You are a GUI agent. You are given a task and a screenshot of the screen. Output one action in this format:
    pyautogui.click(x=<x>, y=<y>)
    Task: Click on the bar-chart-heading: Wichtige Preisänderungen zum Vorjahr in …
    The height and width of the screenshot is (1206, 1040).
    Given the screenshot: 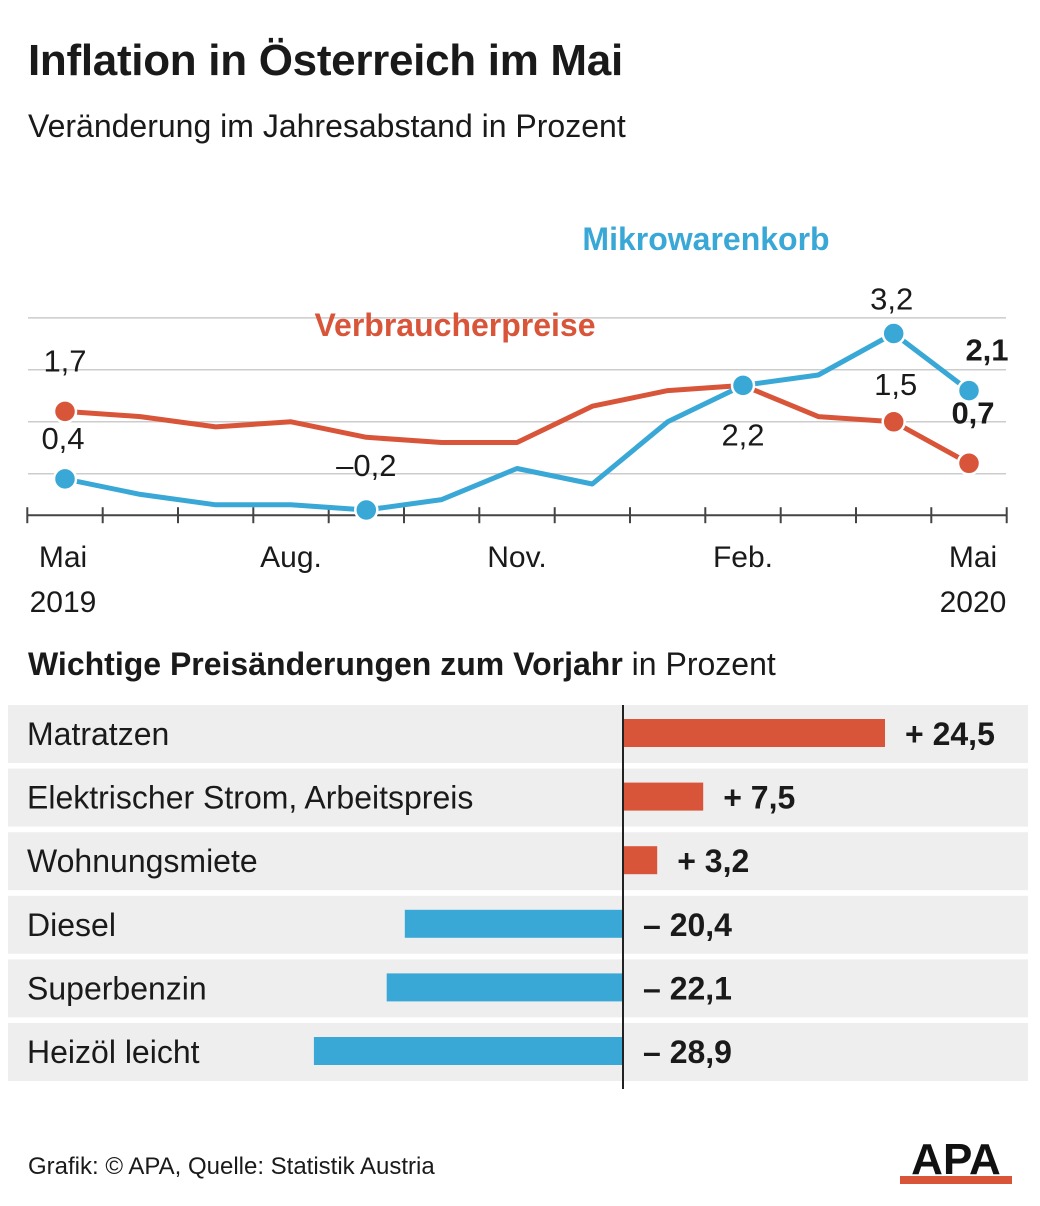 What is the action you would take?
    pyautogui.click(x=402, y=664)
    